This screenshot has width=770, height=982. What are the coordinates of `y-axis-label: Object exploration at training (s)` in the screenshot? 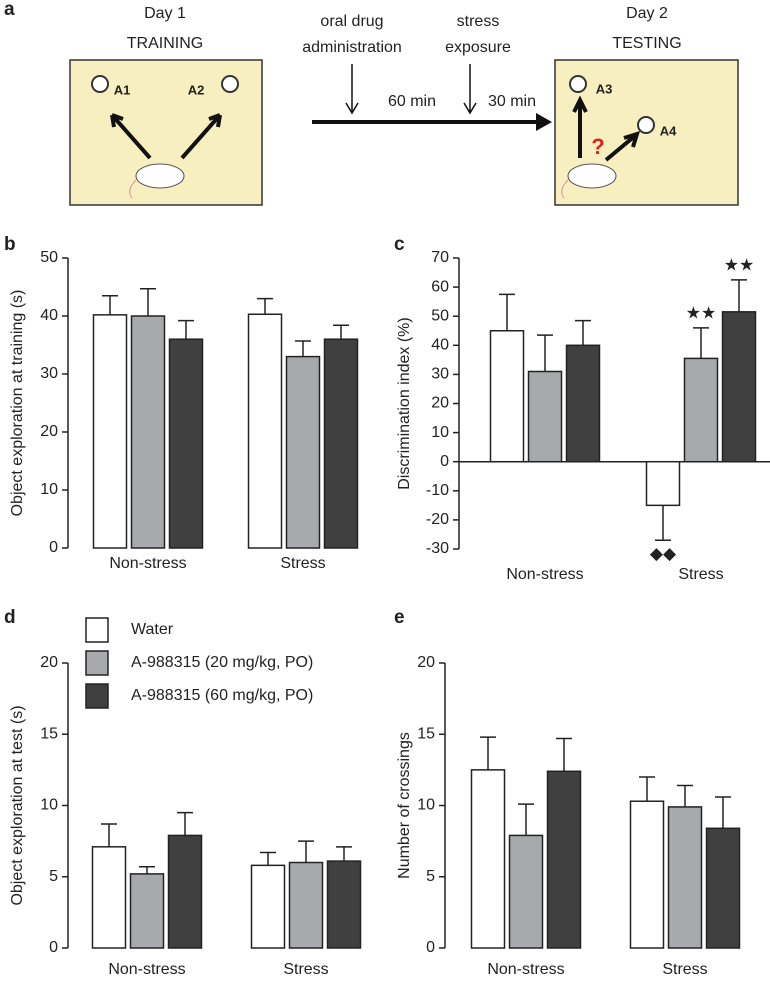 It's located at (17, 403).